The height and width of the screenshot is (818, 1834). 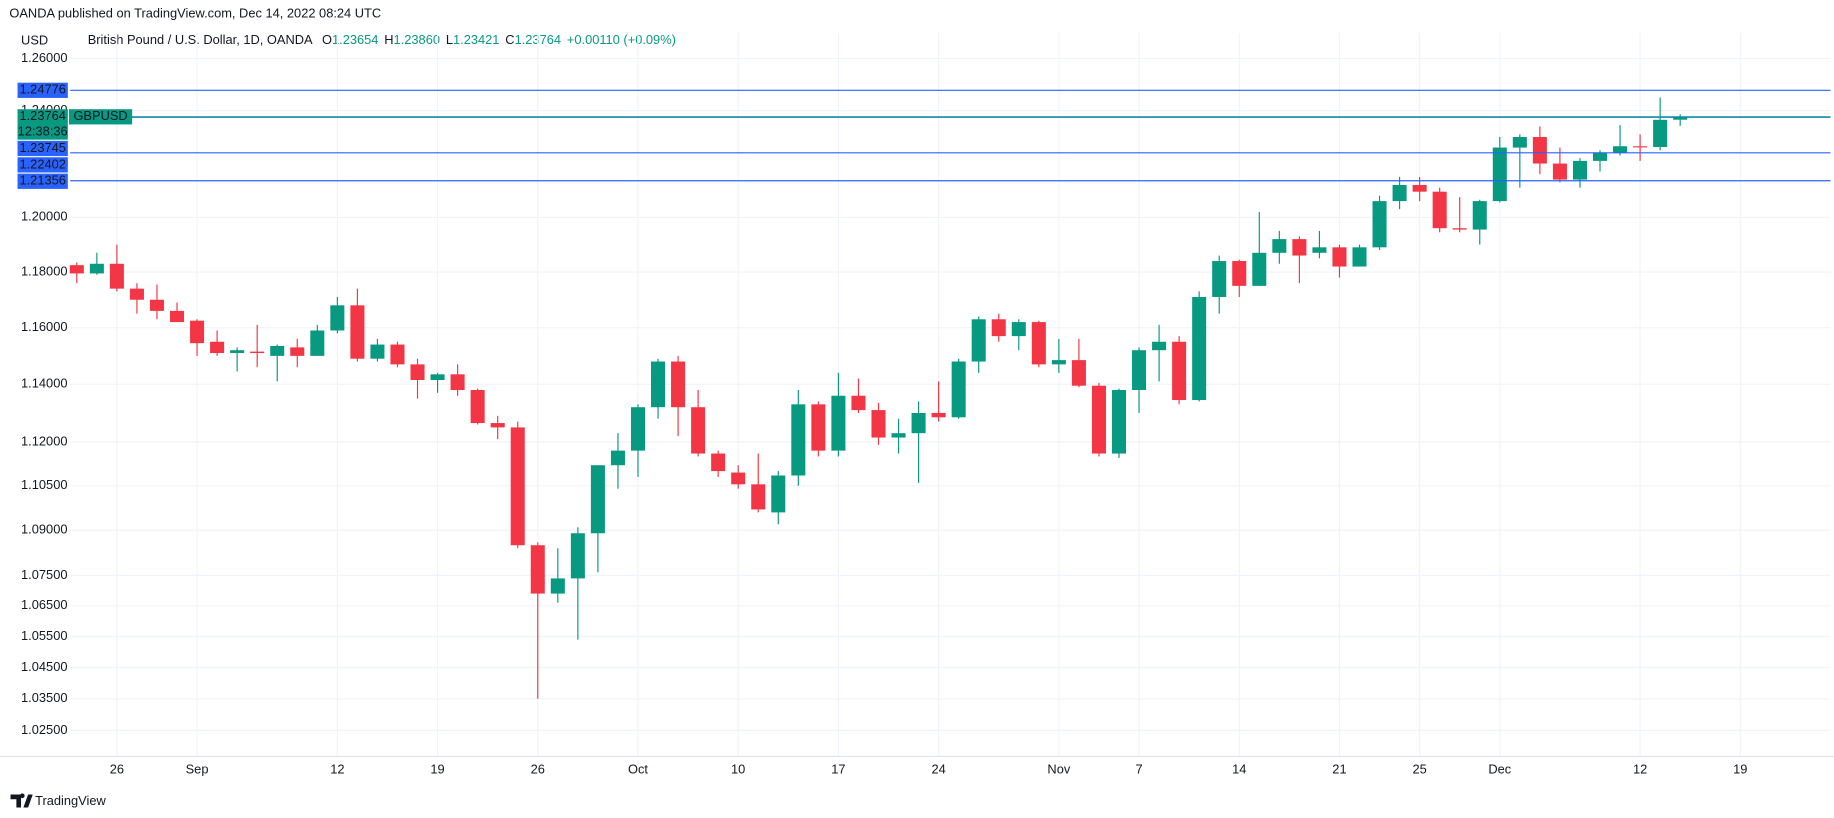 What do you see at coordinates (476, 39) in the screenshot?
I see `legend-value: 1.23421` at bounding box center [476, 39].